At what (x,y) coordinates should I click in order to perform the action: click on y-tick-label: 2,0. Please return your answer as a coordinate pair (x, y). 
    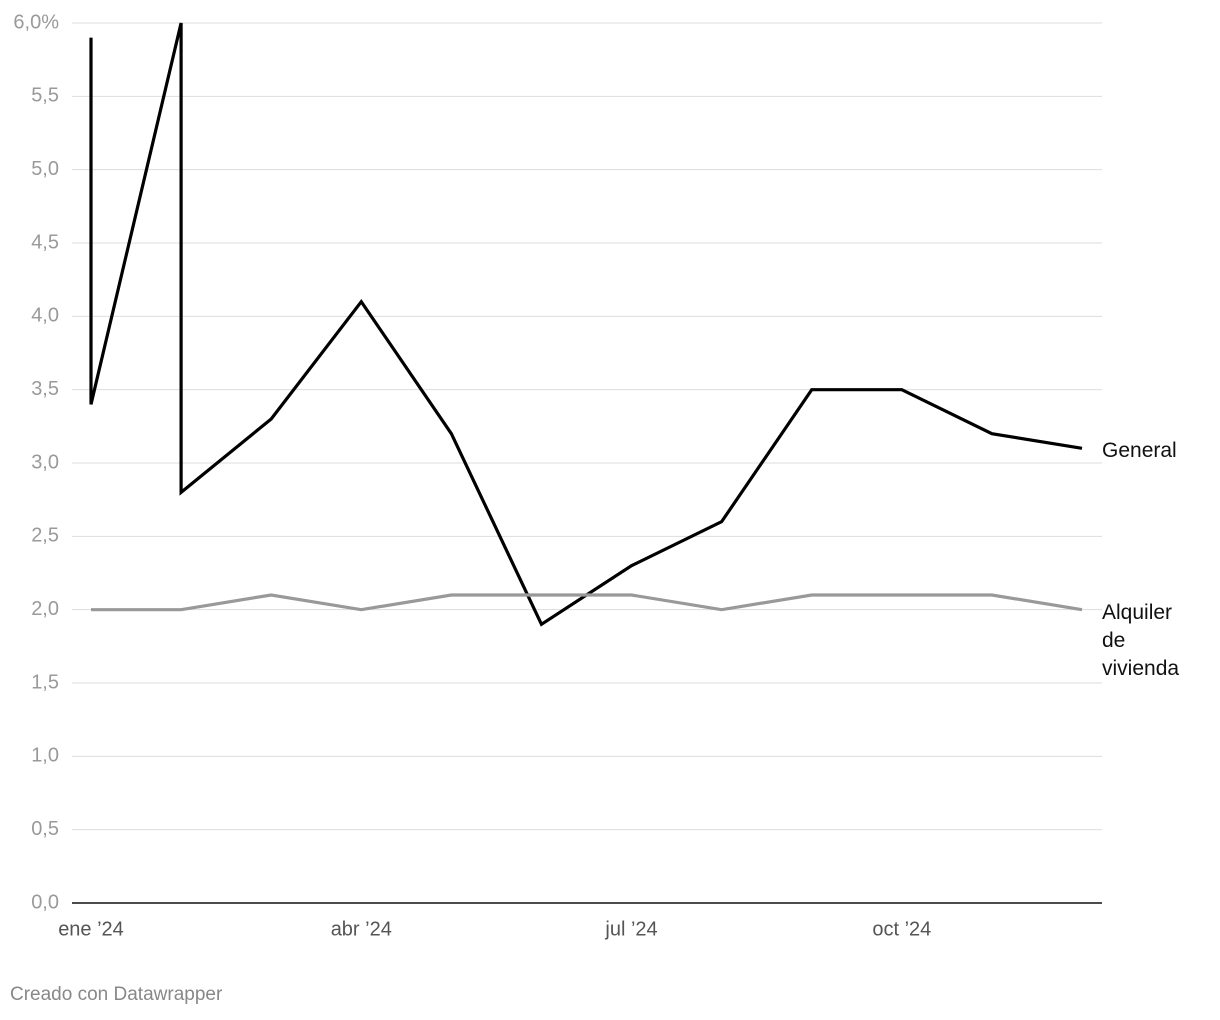
    Looking at the image, I should click on (45, 609).